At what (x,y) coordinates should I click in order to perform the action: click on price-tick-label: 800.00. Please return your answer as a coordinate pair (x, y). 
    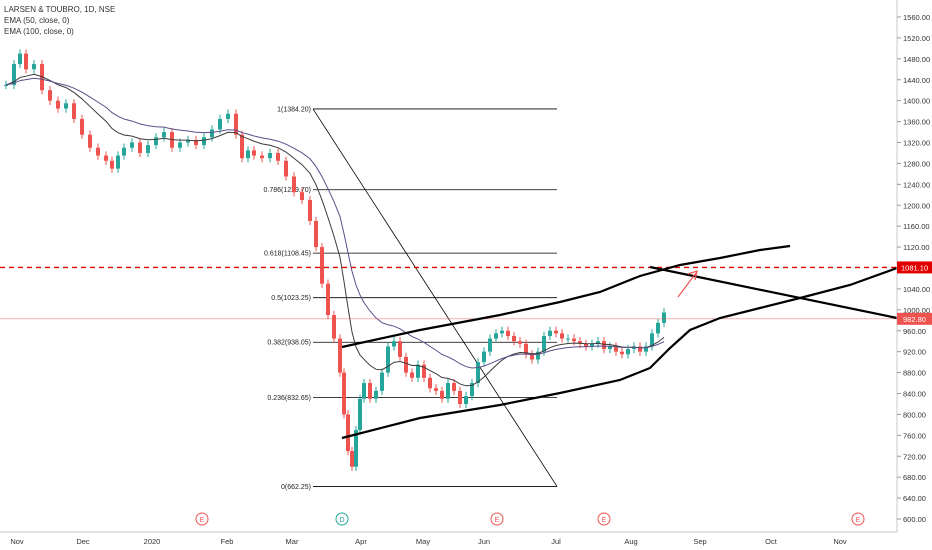
    Looking at the image, I should click on (914, 414).